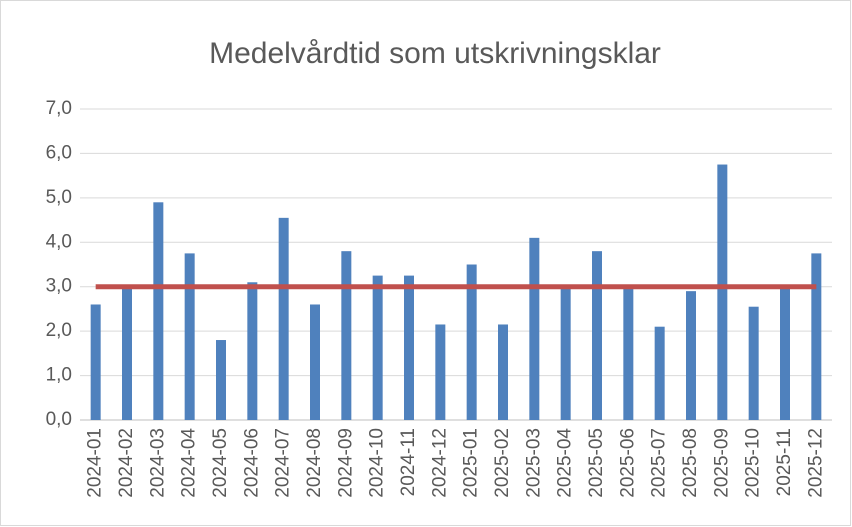 The width and height of the screenshot is (852, 527). I want to click on x-tick-label: 2024-06, so click(251, 463).